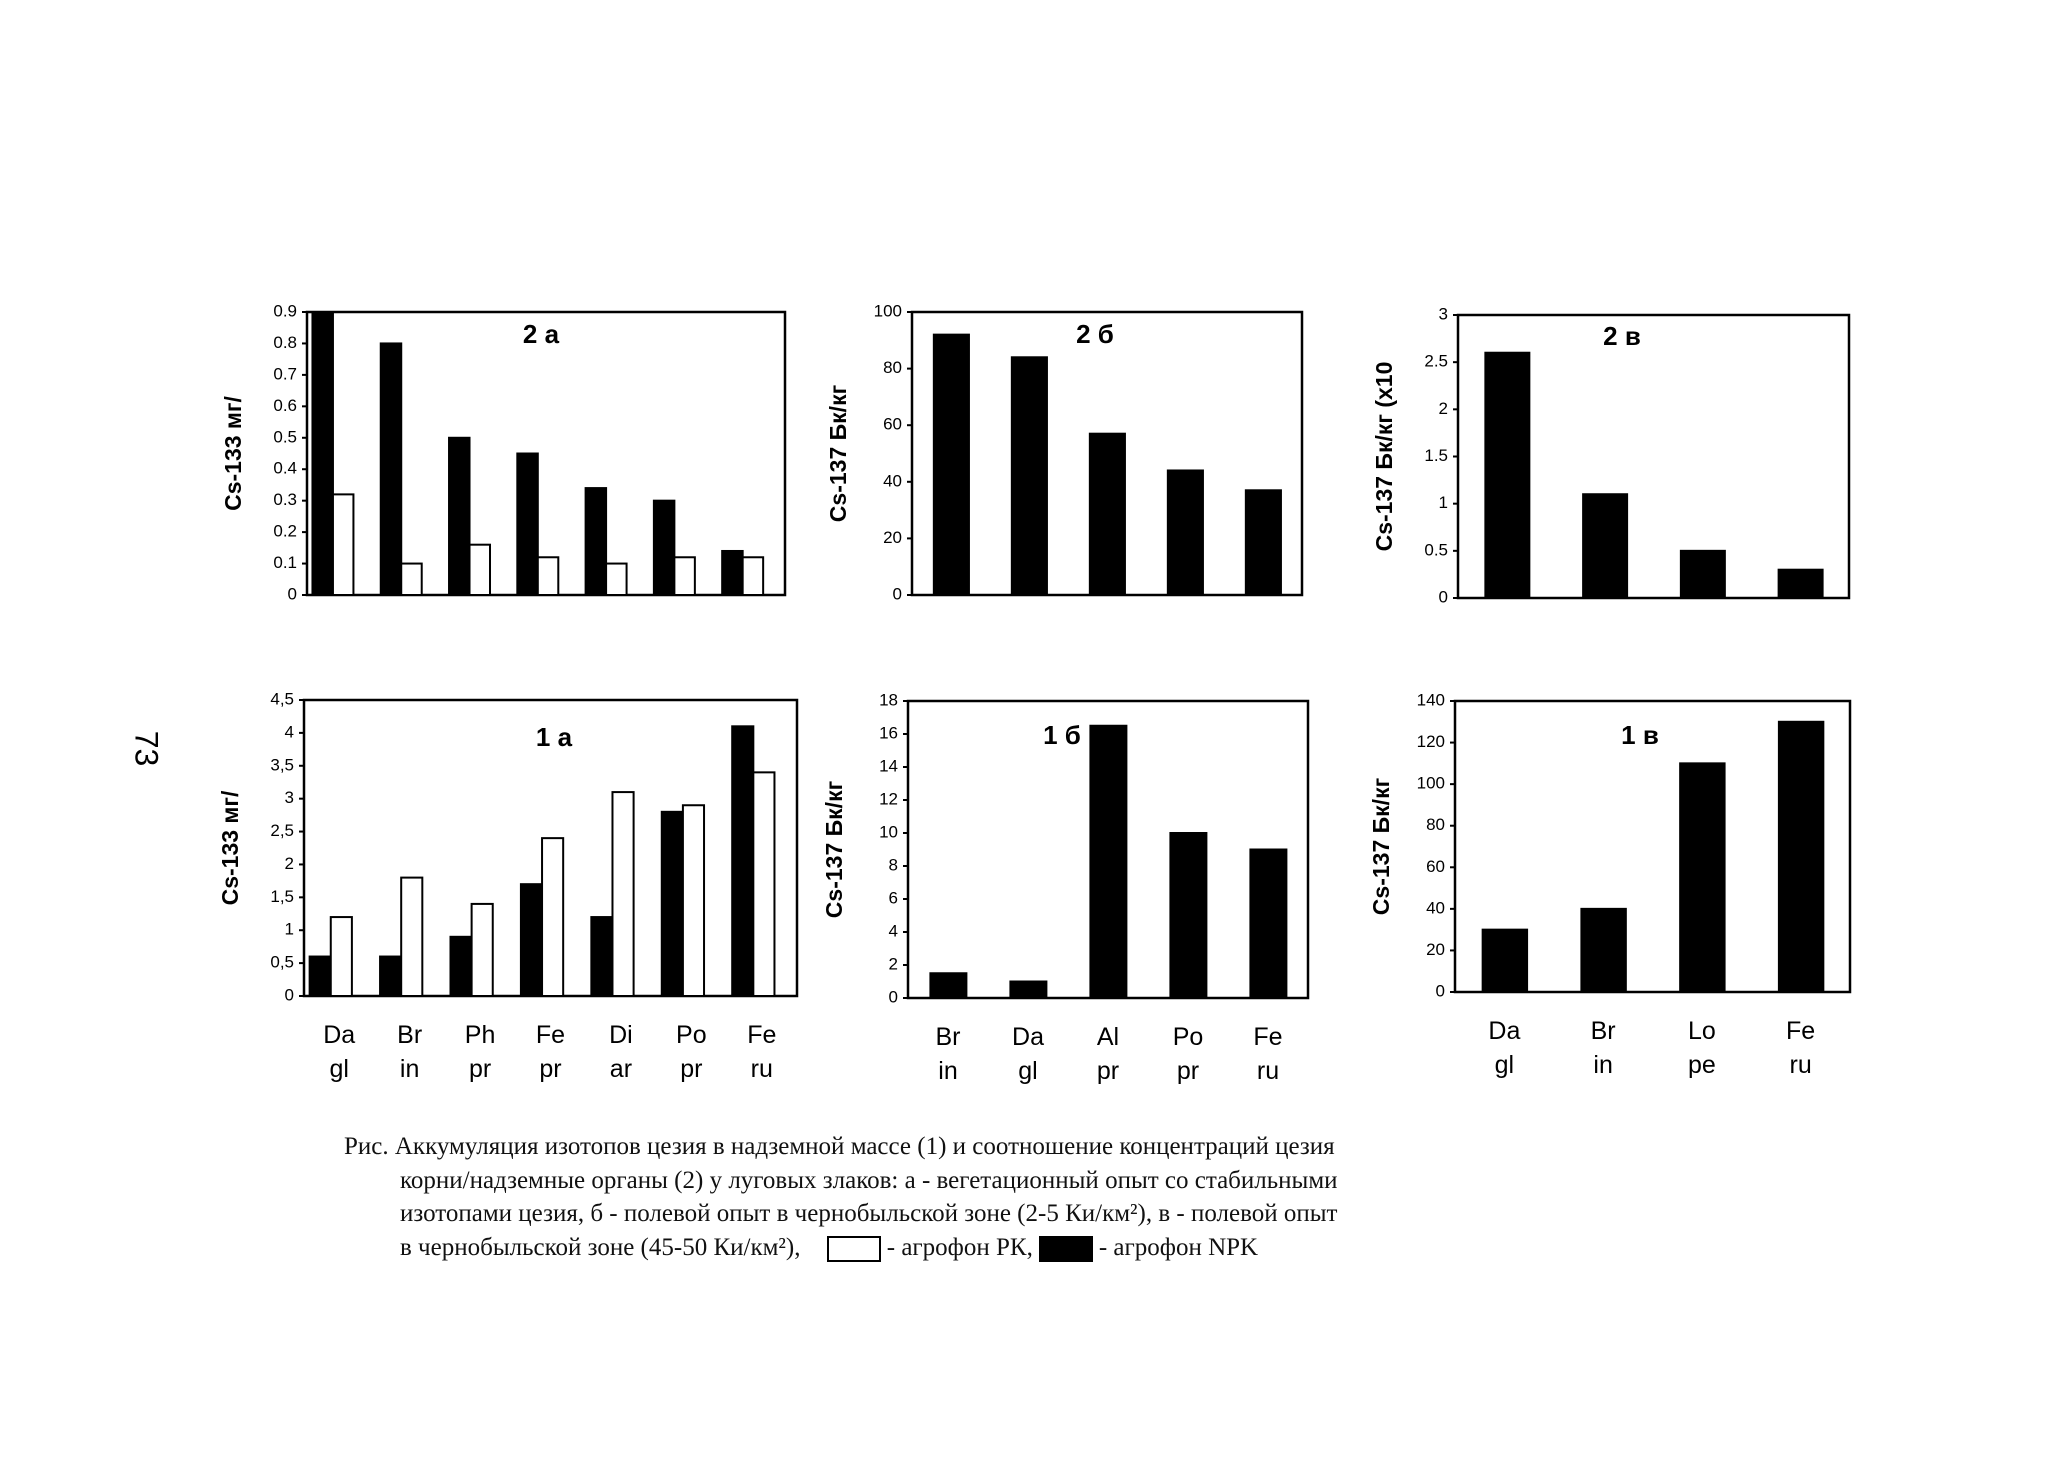  What do you see at coordinates (892, 480) in the screenshot?
I see `y-tick-label: 40` at bounding box center [892, 480].